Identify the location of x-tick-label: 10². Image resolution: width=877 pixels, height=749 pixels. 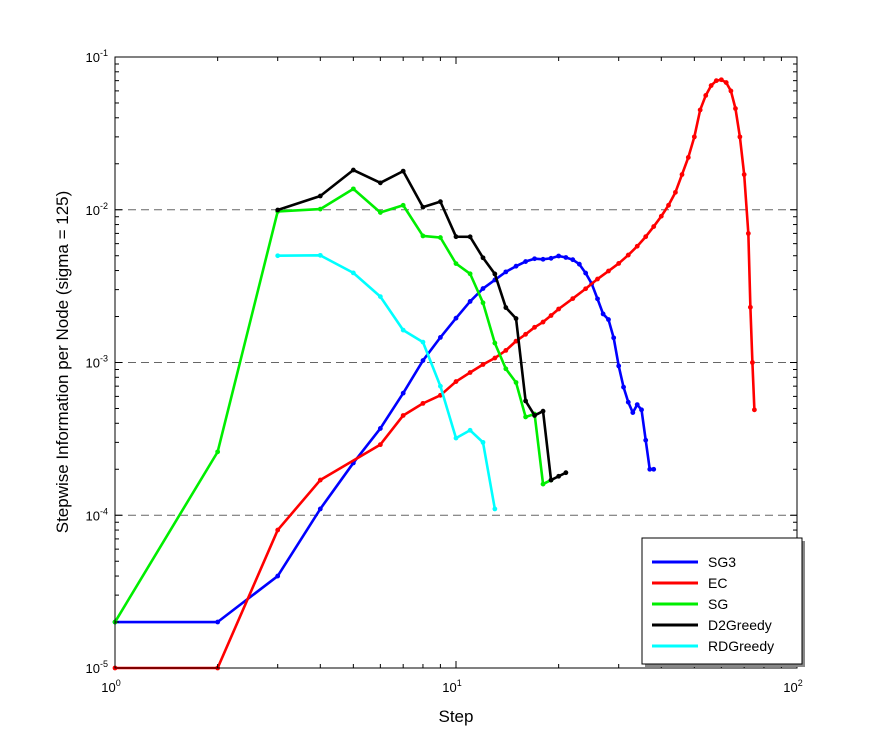
(792, 686).